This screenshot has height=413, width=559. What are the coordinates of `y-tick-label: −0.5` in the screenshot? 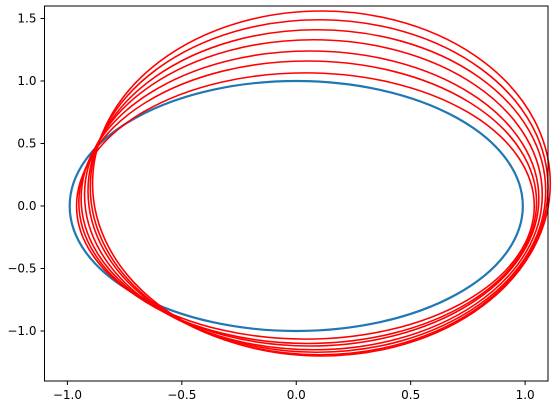 It's located at (21, 269).